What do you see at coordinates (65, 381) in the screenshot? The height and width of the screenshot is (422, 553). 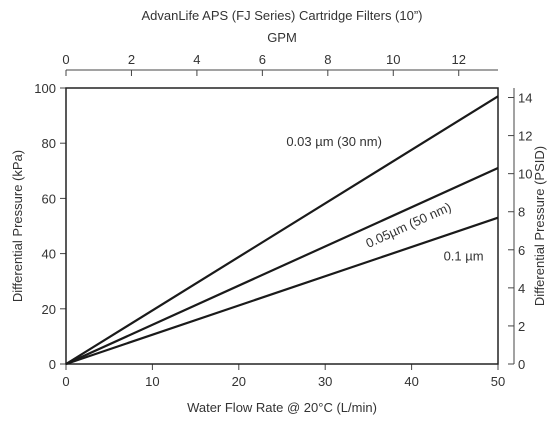 I see `bottom-axis-tick-label: 0` at bounding box center [65, 381].